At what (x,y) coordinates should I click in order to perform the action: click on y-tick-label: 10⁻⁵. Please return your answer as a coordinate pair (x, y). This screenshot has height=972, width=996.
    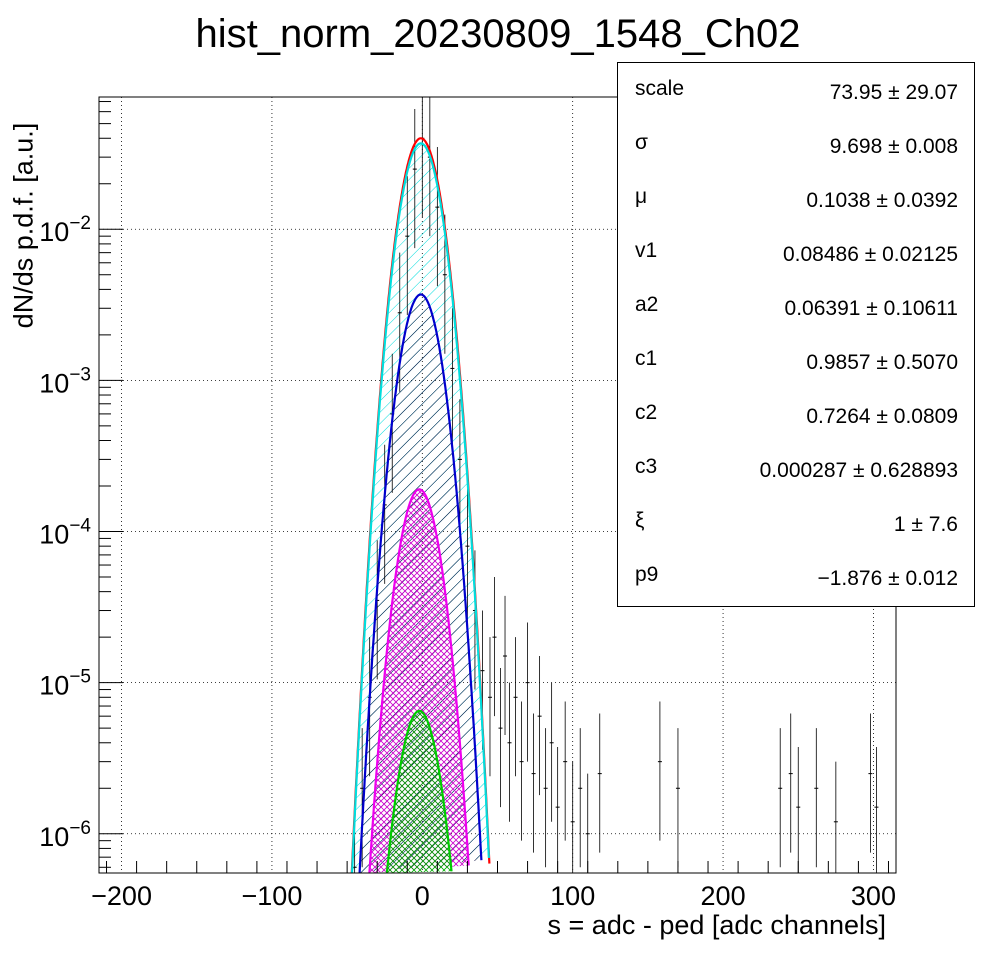
    Looking at the image, I should click on (65, 684).